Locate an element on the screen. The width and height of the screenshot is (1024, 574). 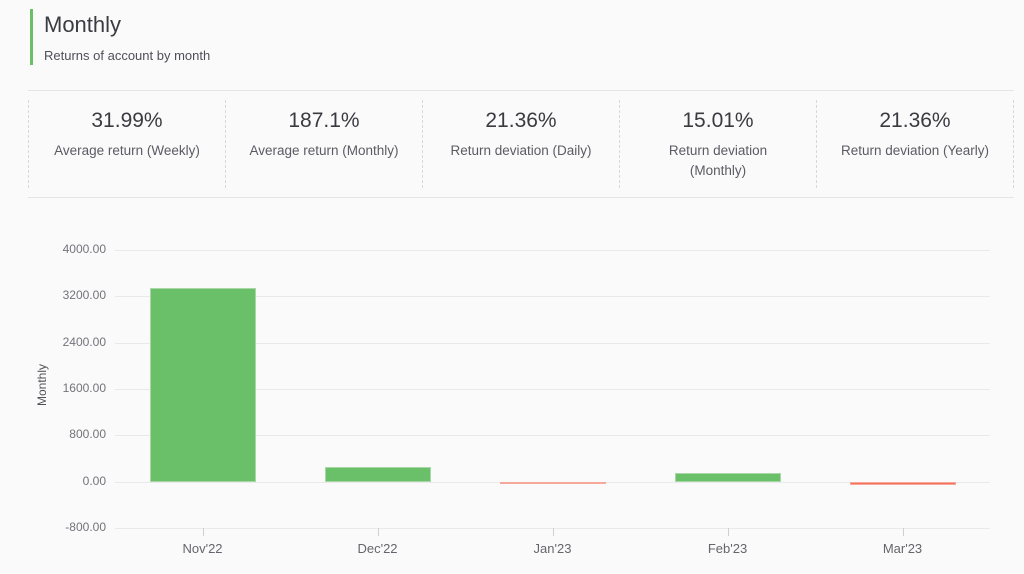
stat-card-average-return-monthly: 187.1% Average return (Monthly) is located at coordinates (323, 144).